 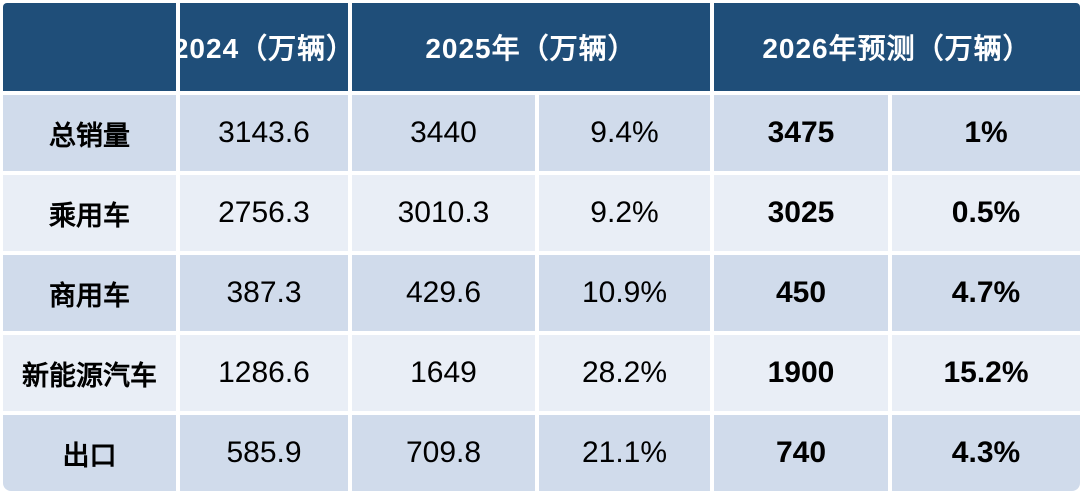 What do you see at coordinates (89, 47) in the screenshot?
I see `header-corner-cell` at bounding box center [89, 47].